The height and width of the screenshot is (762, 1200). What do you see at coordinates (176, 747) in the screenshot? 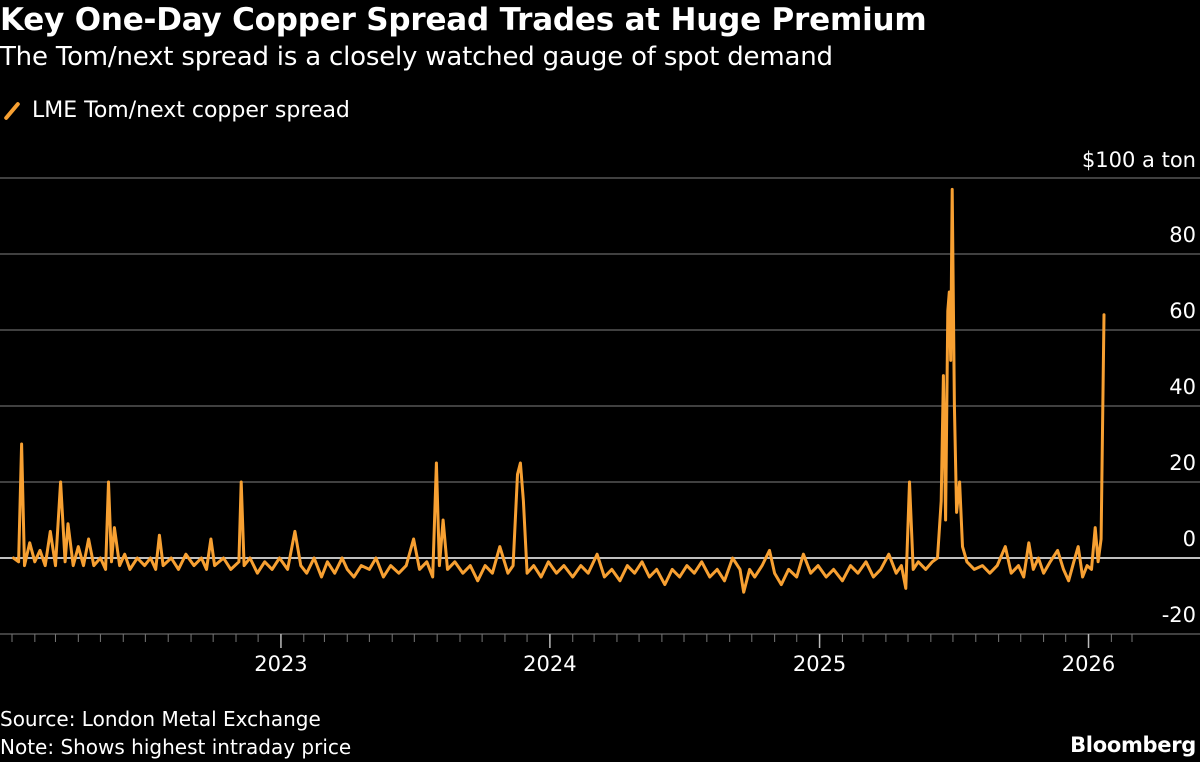
I see `footnote: Note: Shows highest intraday price` at bounding box center [176, 747].